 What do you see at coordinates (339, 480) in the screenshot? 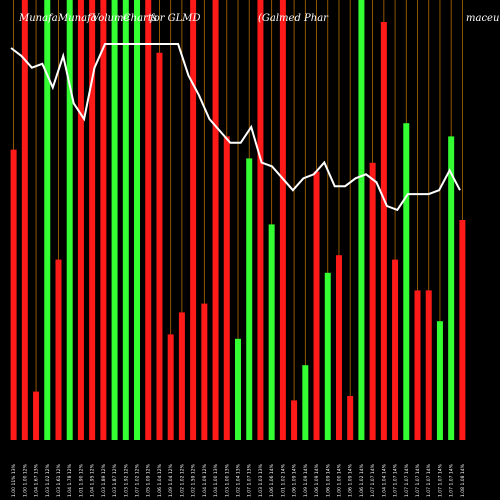
I see `x-tick-label: 1.00 1.00 14%` at bounding box center [339, 480].